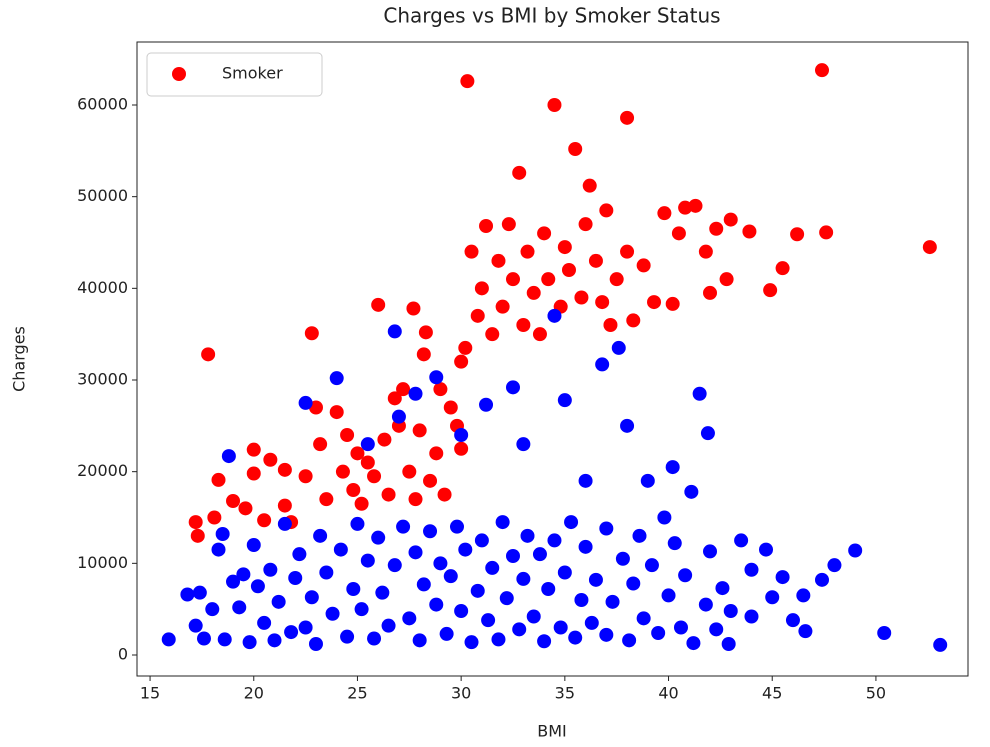 This screenshot has width=990, height=747. I want to click on y-tick-label: 20000, so click(102, 470).